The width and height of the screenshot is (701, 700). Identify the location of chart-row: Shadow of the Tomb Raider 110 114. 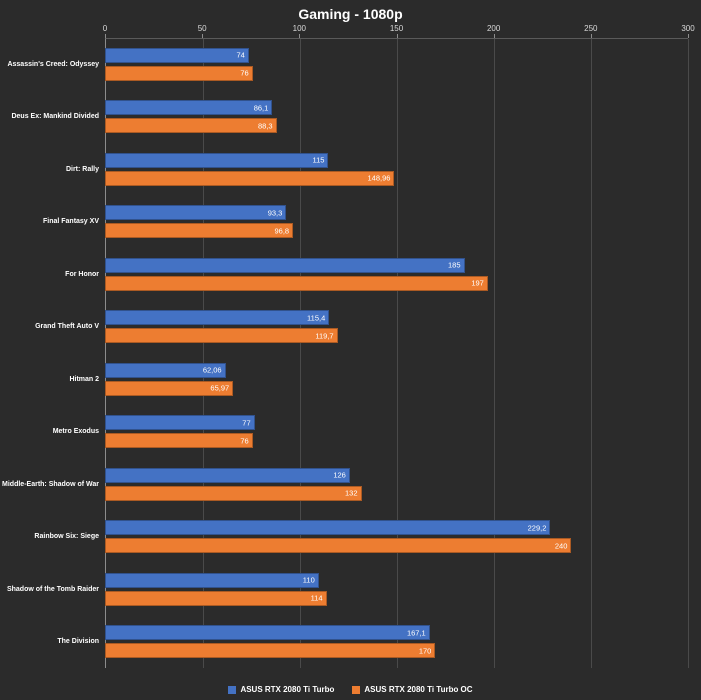
(344, 589).